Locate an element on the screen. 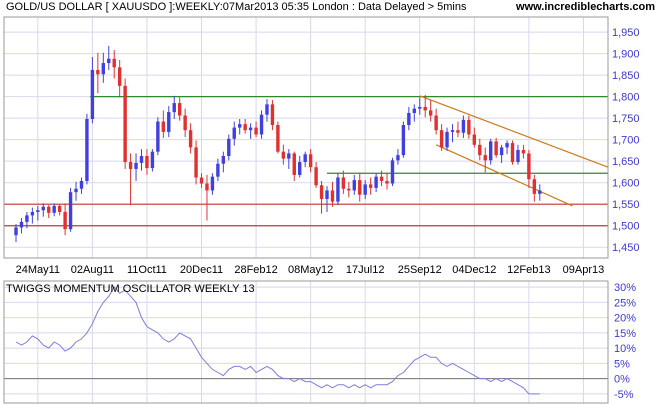 This screenshot has height=405, width=665. date-tick-label: 04Dec12 is located at coordinates (474, 270).